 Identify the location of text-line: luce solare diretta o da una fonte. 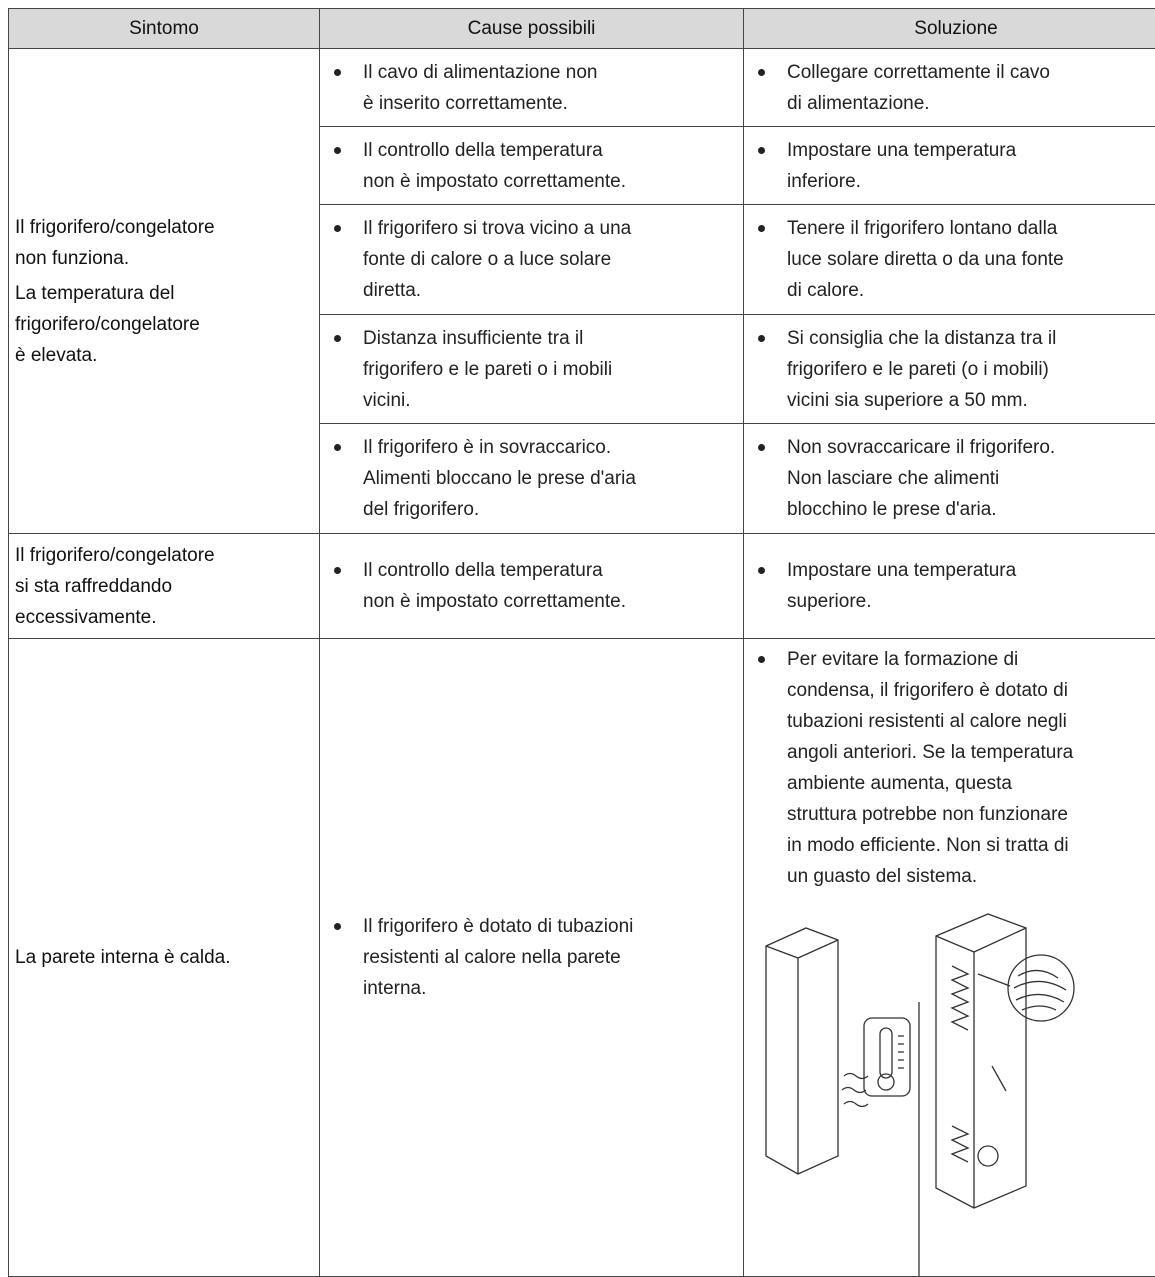
(971, 259).